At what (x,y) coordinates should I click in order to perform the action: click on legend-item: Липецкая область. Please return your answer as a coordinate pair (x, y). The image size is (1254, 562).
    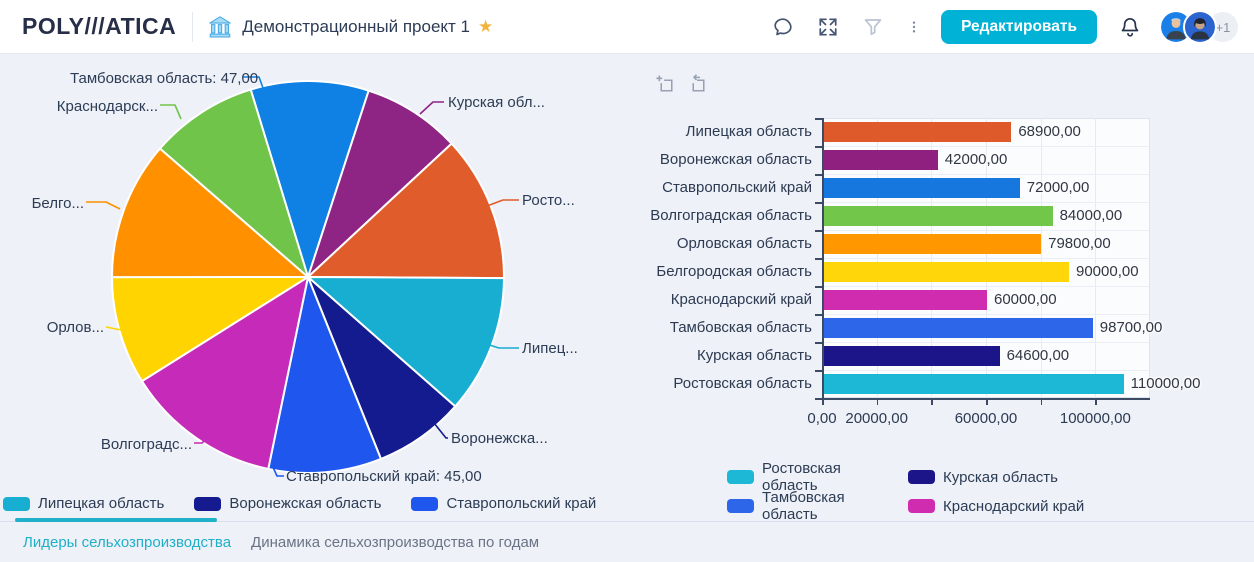
    Looking at the image, I should click on (83, 503).